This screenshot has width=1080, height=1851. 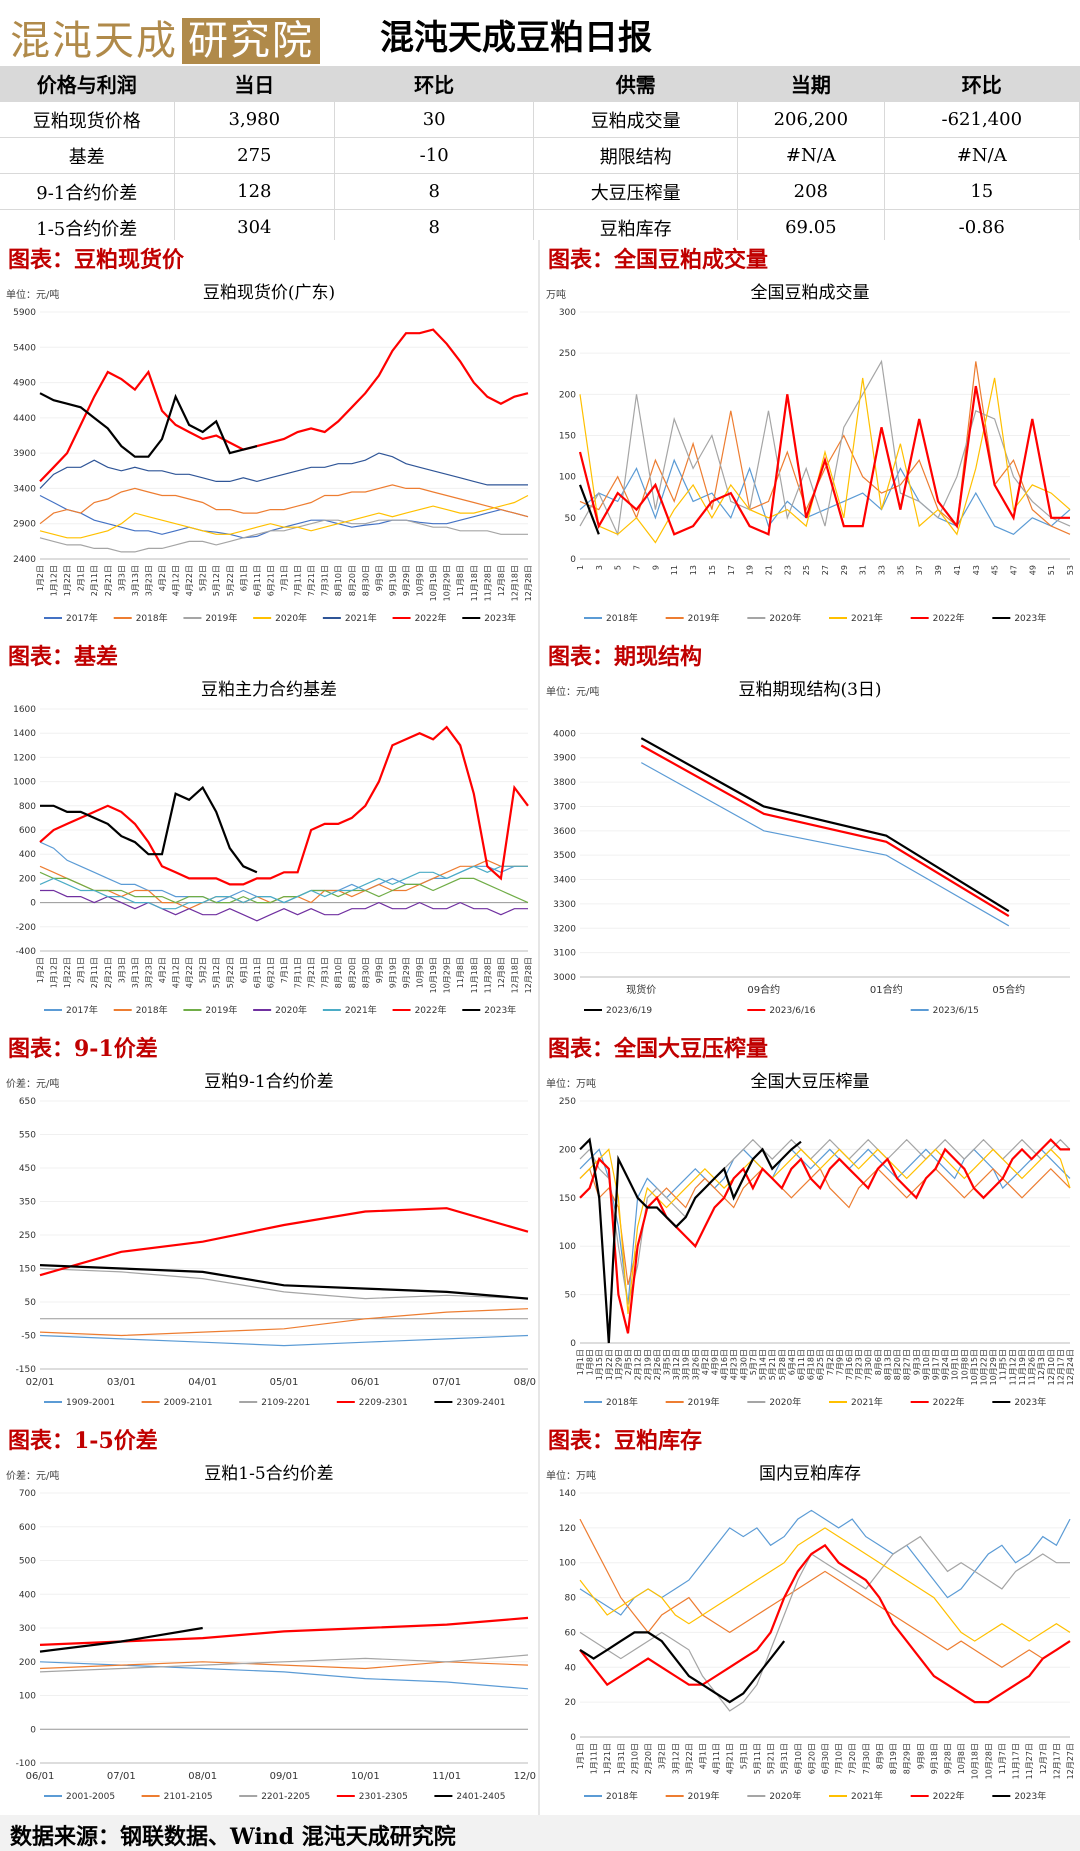 What do you see at coordinates (528, 975) in the screenshot?
I see `x-tick-label: 12月28日` at bounding box center [528, 975].